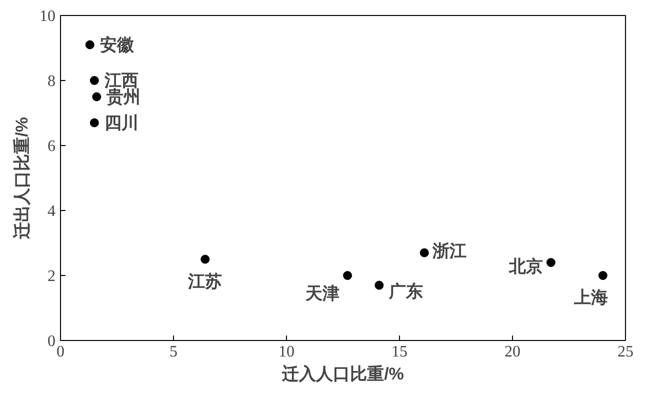  I want to click on x-tick-label: 25, so click(626, 352).